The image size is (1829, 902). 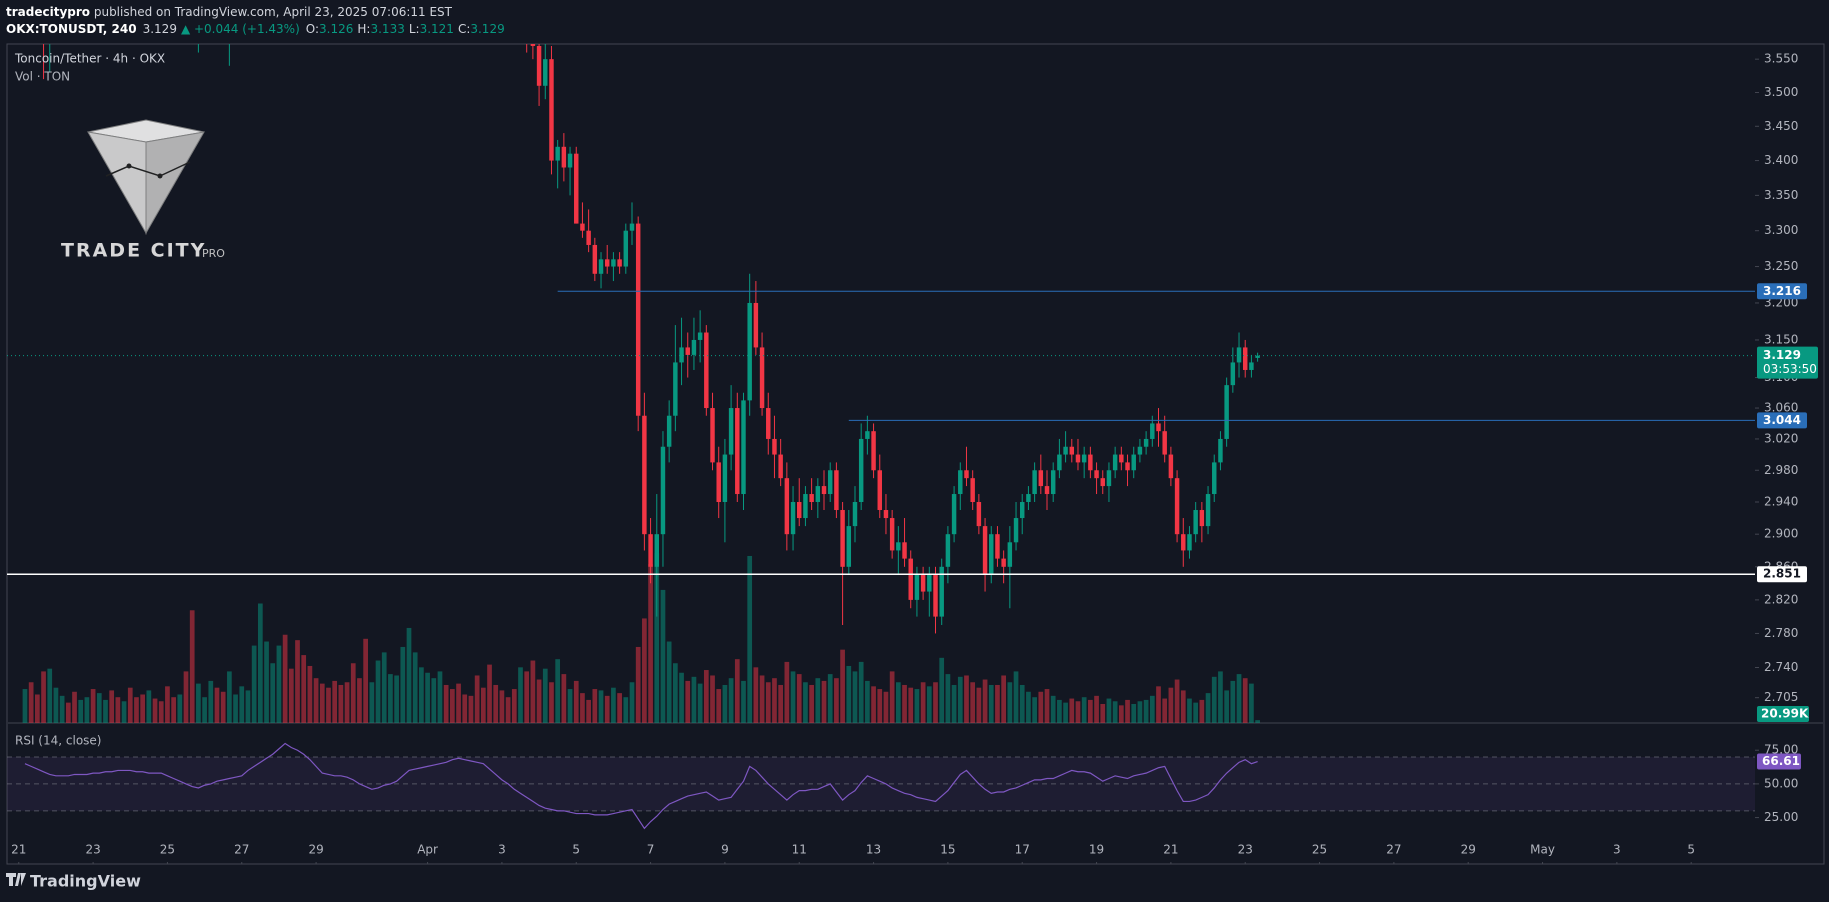 What do you see at coordinates (129, 166) in the screenshot?
I see `logo-dot` at bounding box center [129, 166].